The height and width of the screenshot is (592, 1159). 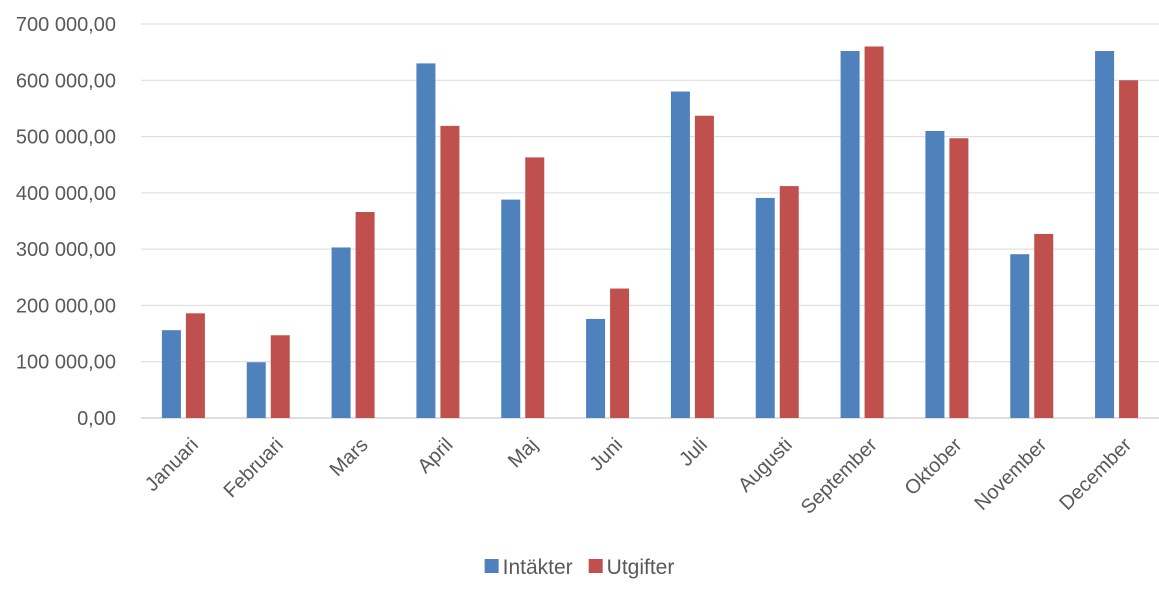 I want to click on x-tick-label: Juni, so click(x=607, y=455).